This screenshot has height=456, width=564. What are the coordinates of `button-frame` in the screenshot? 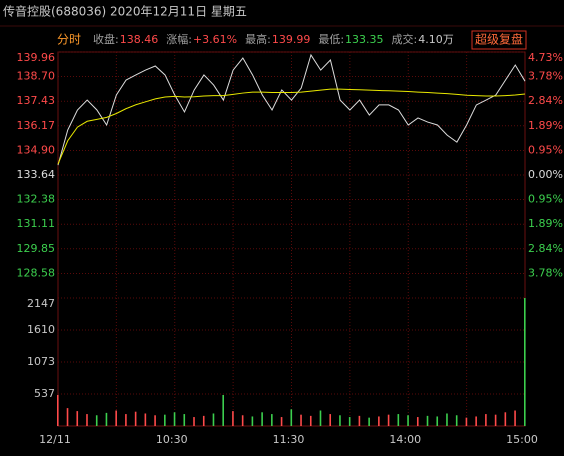 It's located at (499, 40).